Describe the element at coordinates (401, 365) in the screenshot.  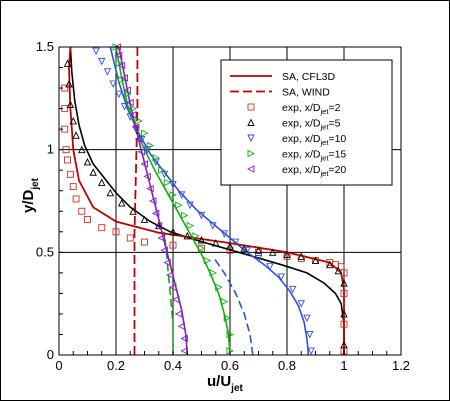
I see `x-tick-label: 1.2` at that location.